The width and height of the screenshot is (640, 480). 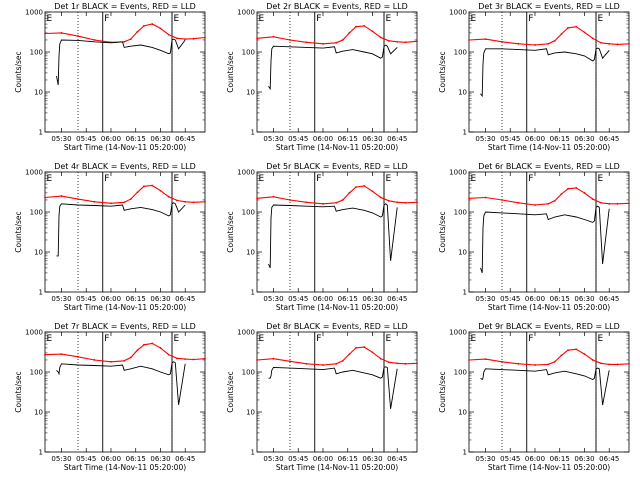 What do you see at coordinates (125, 6) in the screenshot?
I see `panel-title: Det 1r BLACK = Events, RED = LLD` at bounding box center [125, 6].